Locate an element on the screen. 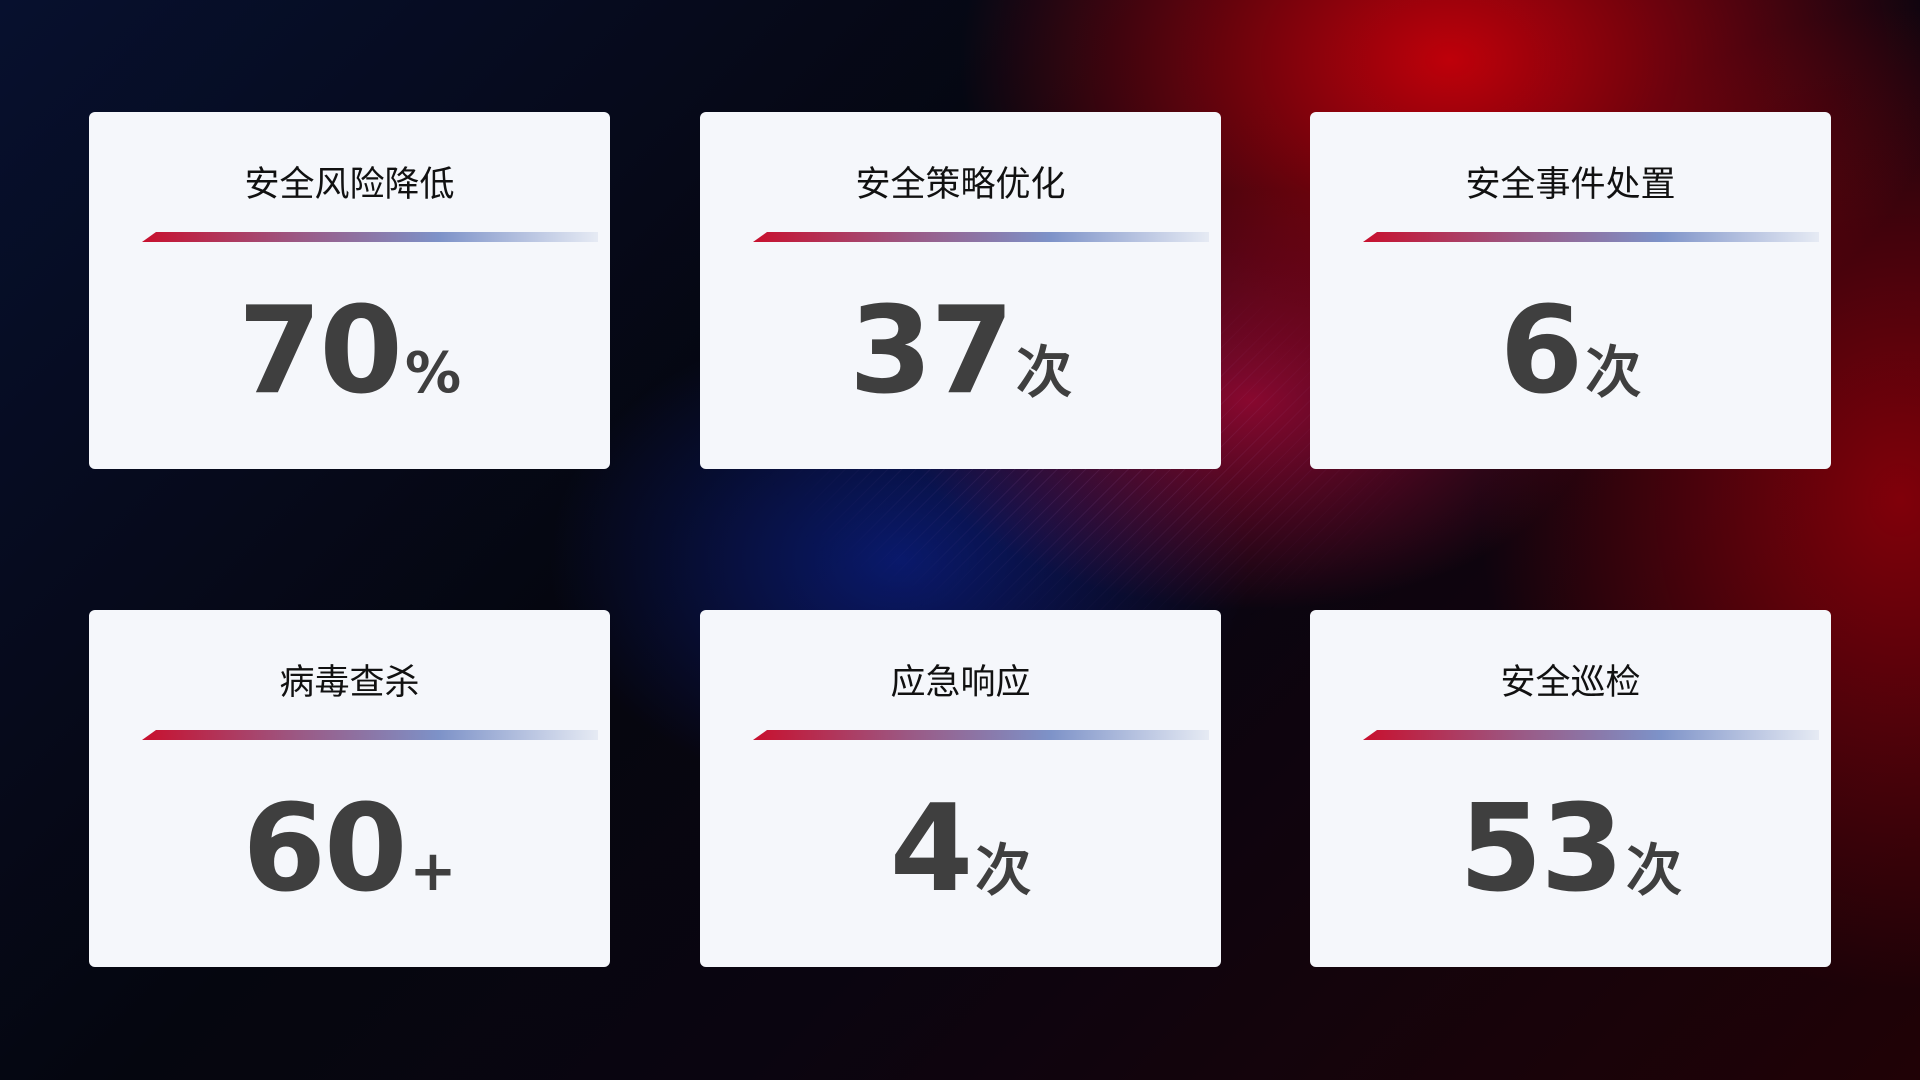 The width and height of the screenshot is (1920, 1080). value-unit: + is located at coordinates (433, 871).